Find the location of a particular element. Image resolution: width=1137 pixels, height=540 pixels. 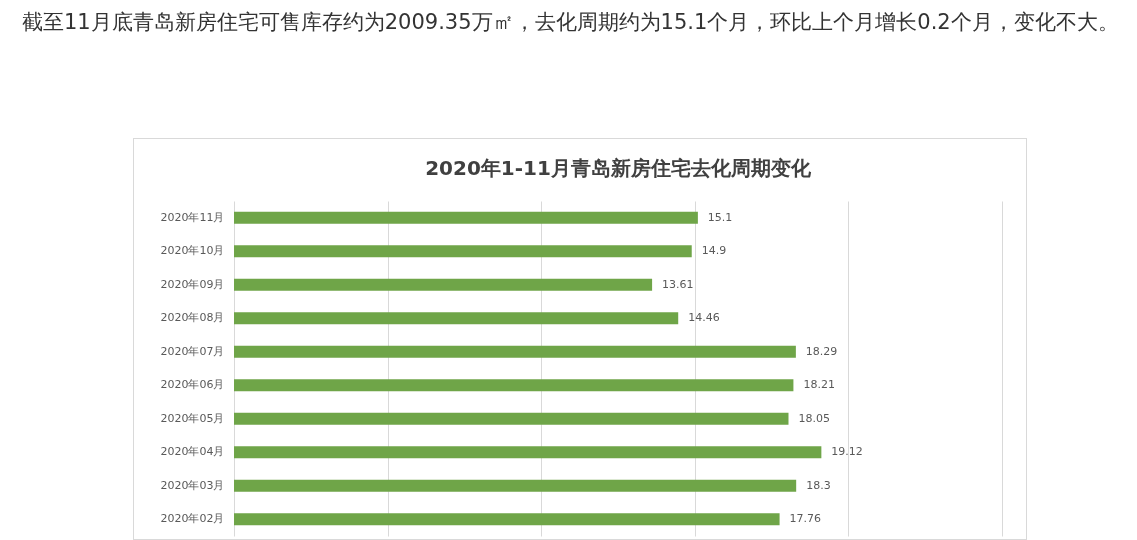

data-label: 15.1 is located at coordinates (720, 217).